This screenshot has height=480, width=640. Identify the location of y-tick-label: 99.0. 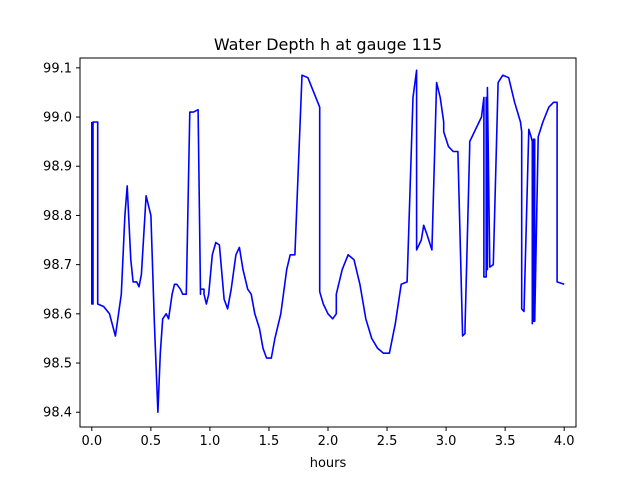
(57, 118).